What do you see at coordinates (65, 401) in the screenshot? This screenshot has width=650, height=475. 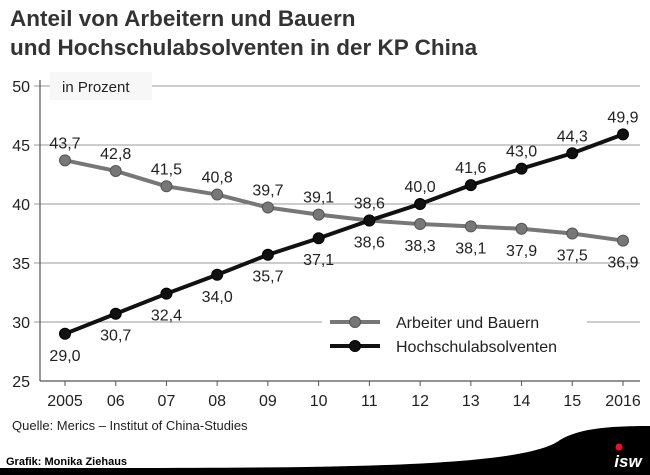 I see `x-tick-label: 2005` at bounding box center [65, 401].